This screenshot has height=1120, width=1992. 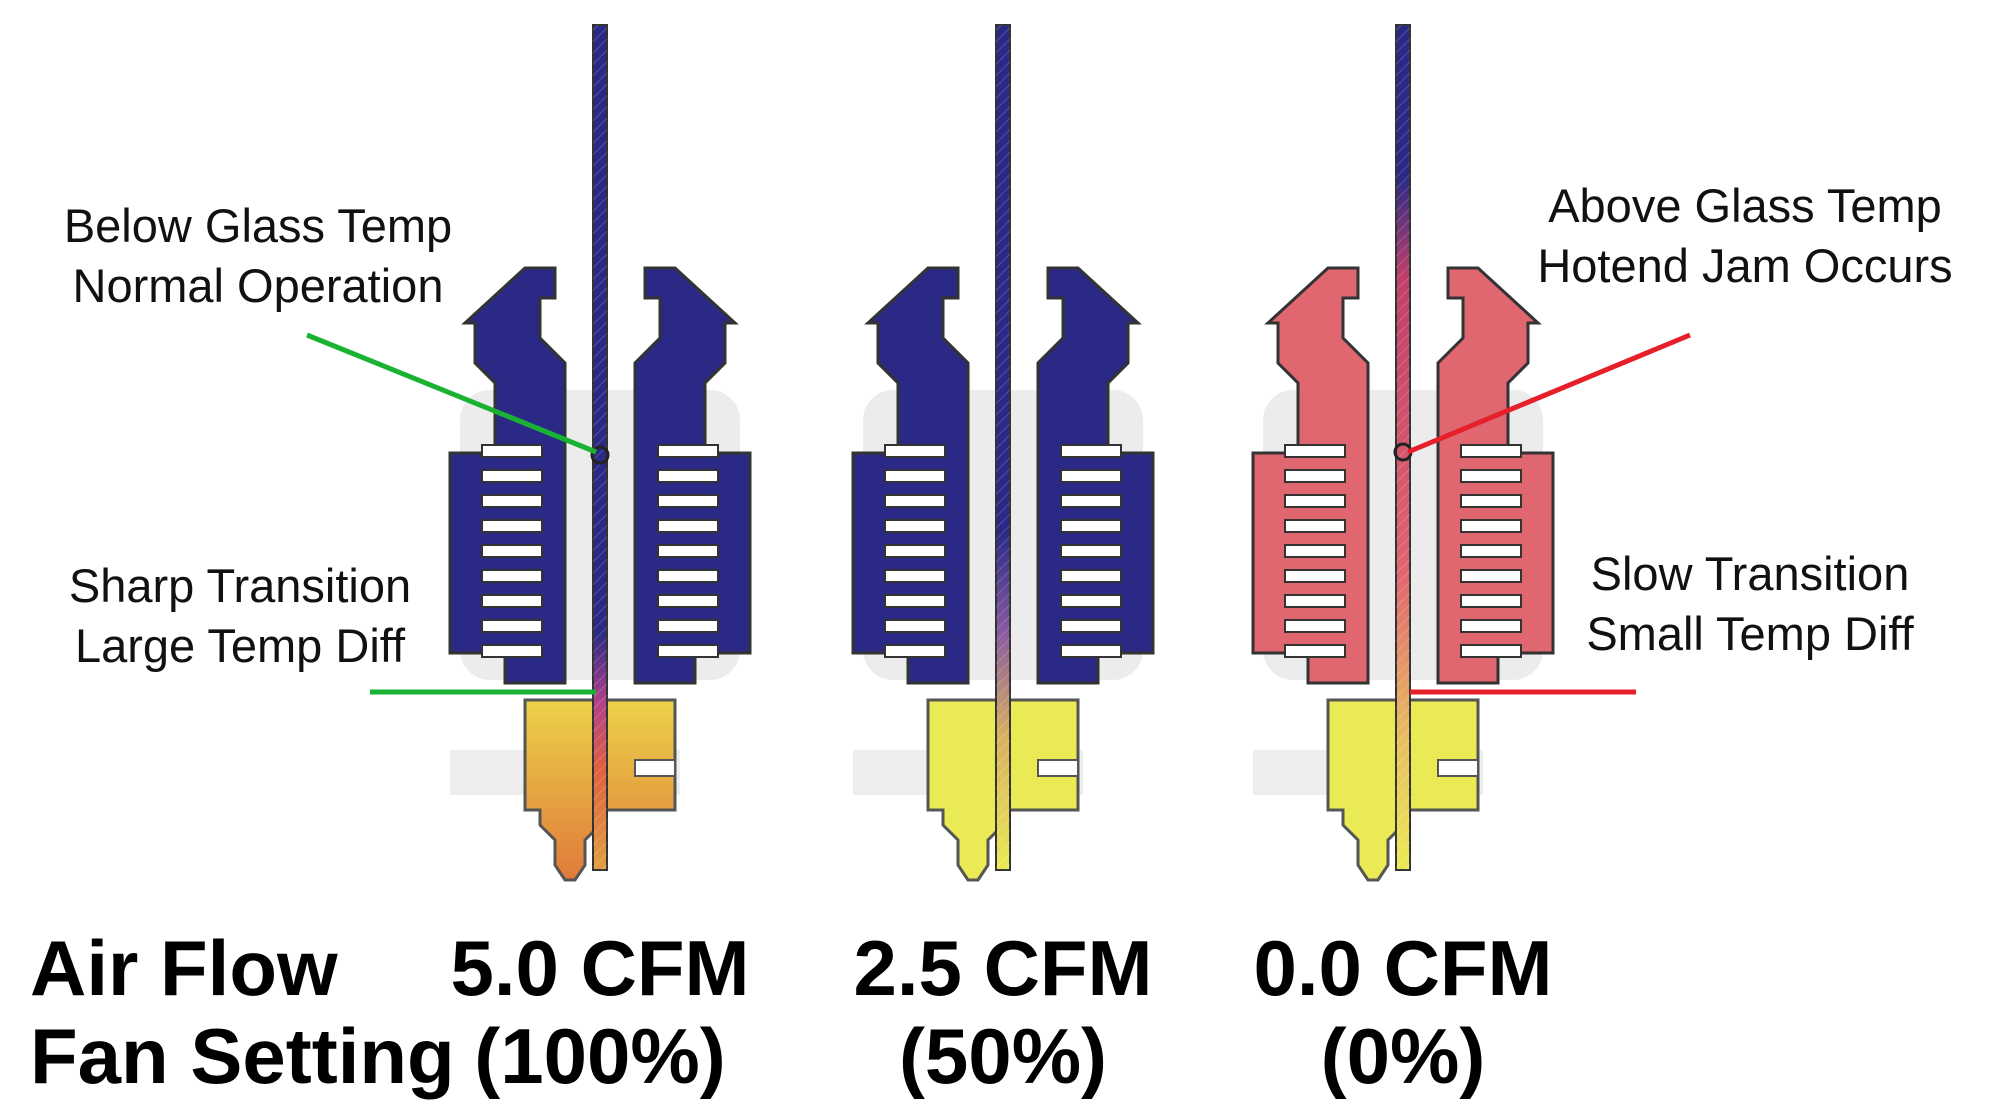 I want to click on cfm-value: 0.0 CFM, so click(x=1402, y=968).